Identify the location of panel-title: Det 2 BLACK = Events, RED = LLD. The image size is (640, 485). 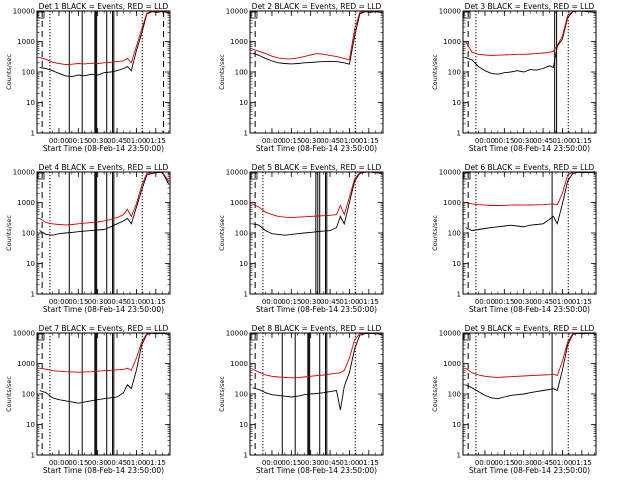
(317, 6).